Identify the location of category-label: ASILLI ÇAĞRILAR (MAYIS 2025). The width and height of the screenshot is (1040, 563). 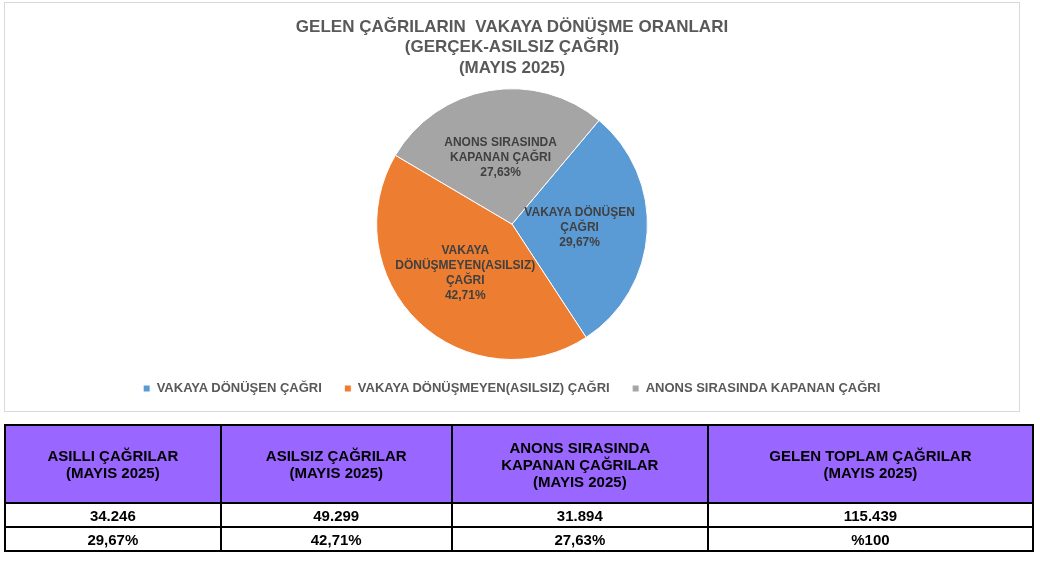
(113, 464).